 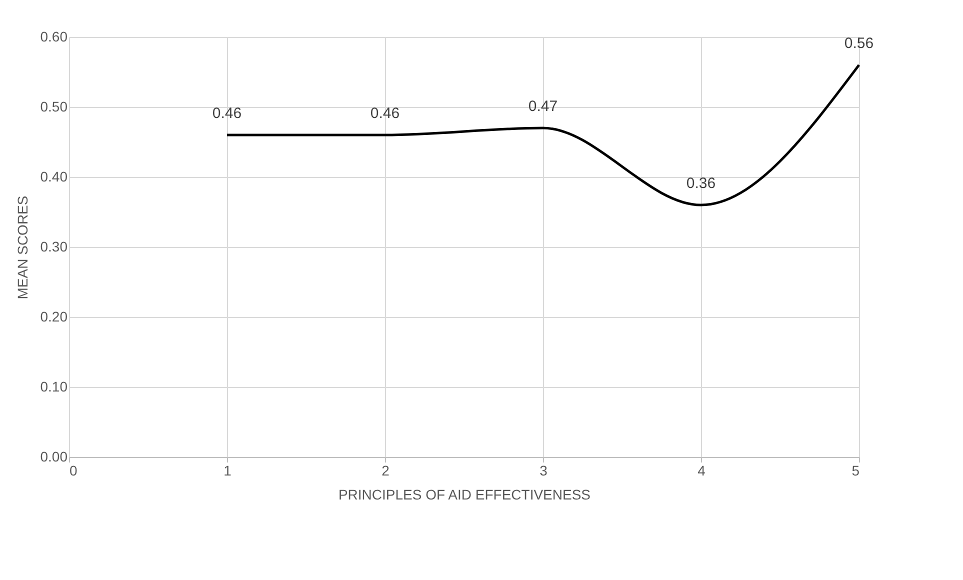 What do you see at coordinates (54, 36) in the screenshot?
I see `y-tick-label: 0.60` at bounding box center [54, 36].